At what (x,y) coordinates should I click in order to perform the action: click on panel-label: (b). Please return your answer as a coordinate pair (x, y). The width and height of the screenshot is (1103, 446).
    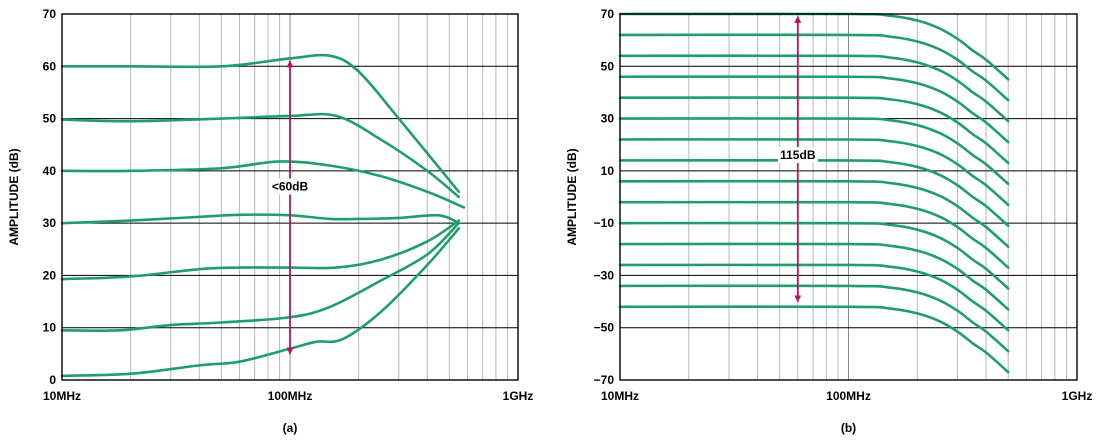
    Looking at the image, I should click on (848, 428).